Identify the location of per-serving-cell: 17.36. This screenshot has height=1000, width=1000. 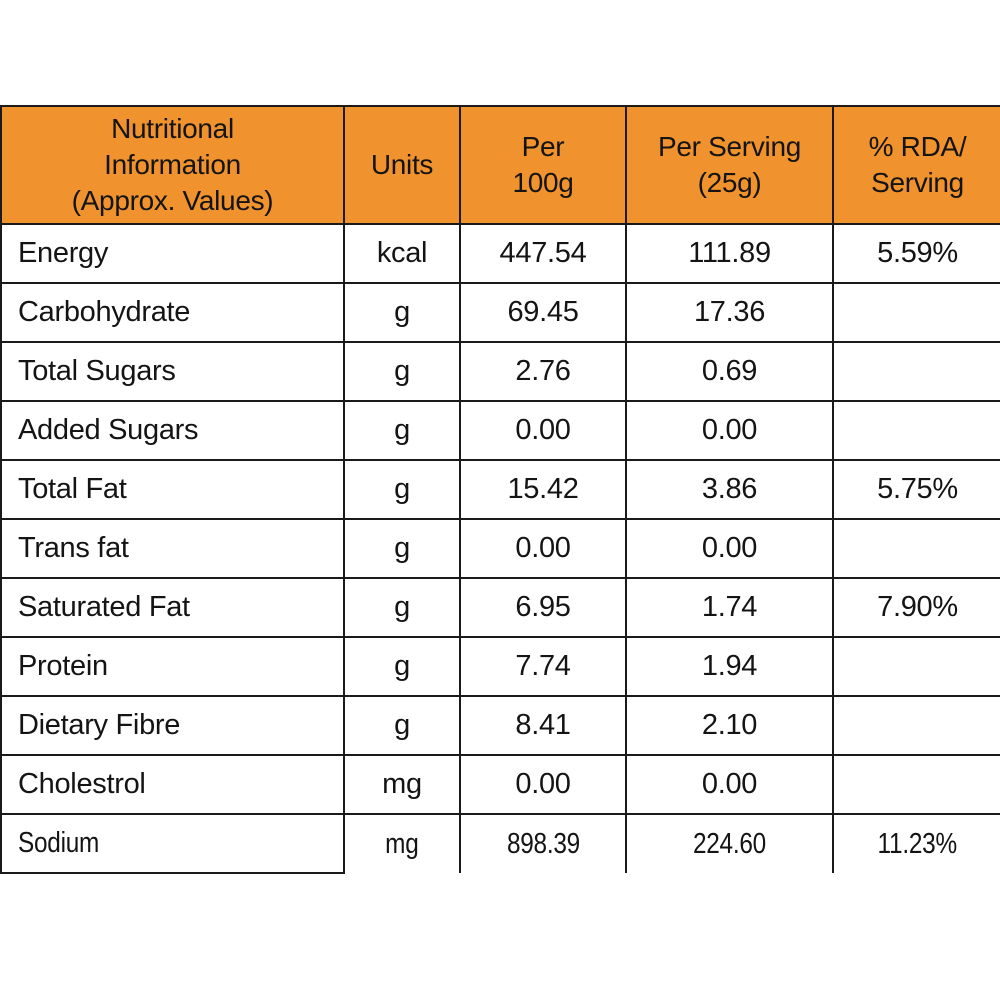
(729, 312).